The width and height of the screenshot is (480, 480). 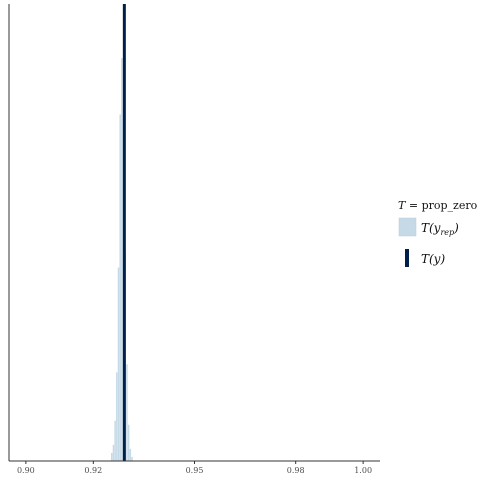 I want to click on legend-key-replicated, so click(x=407, y=227).